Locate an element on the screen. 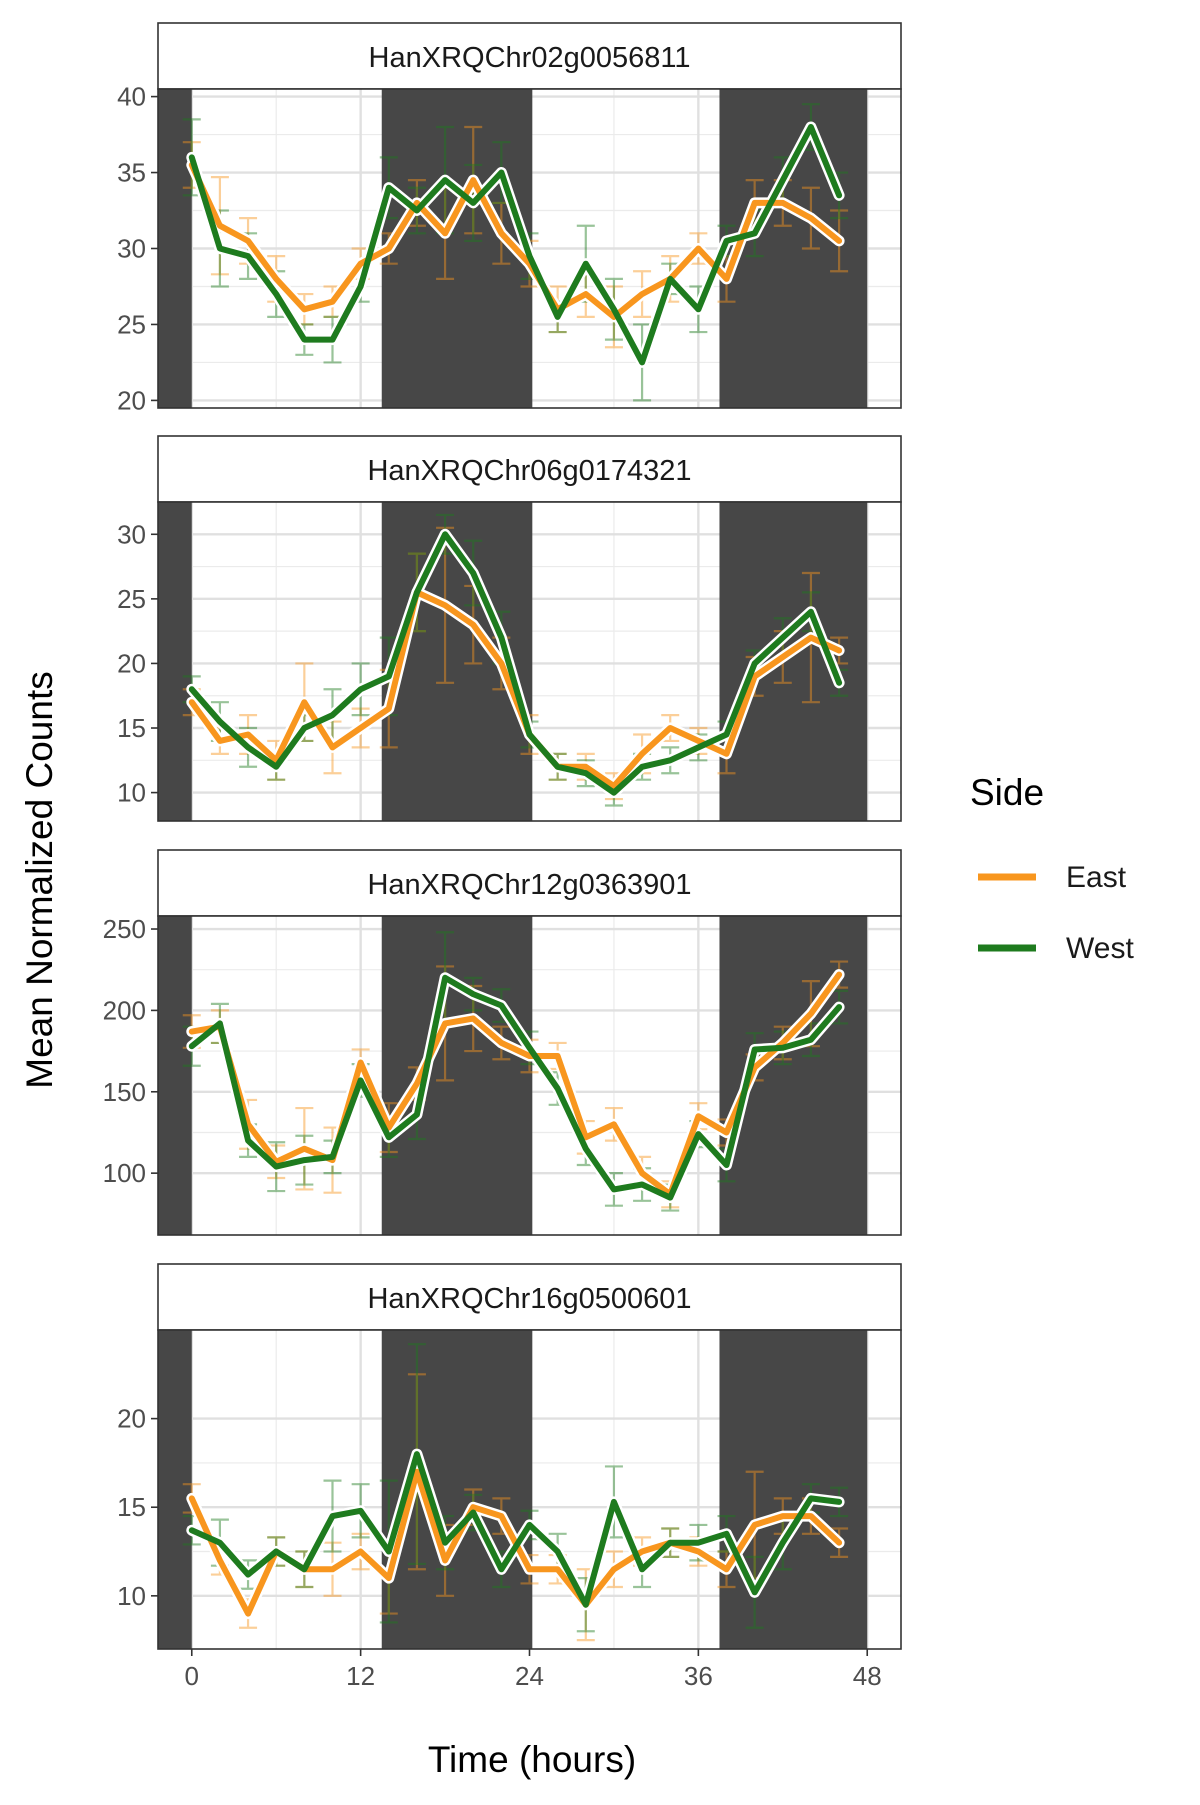 The width and height of the screenshot is (1200, 1805). legend-entry-west: West is located at coordinates (1056, 948).